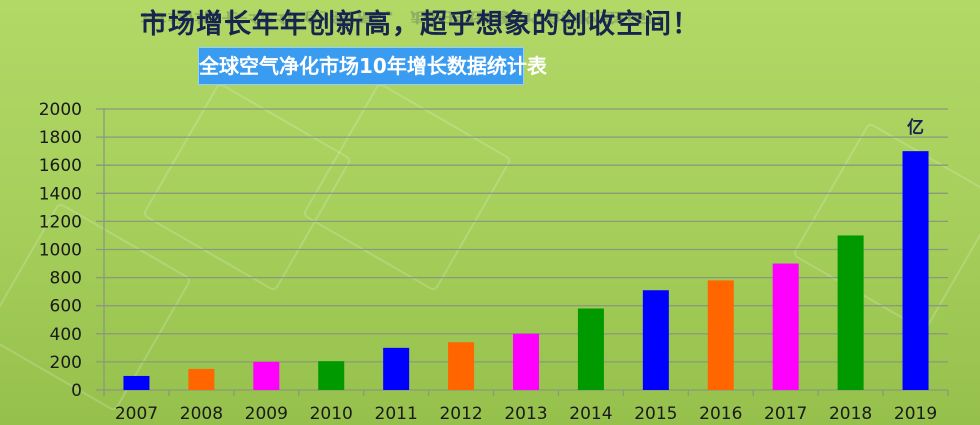 The width and height of the screenshot is (980, 425). I want to click on bar-2018, so click(850, 312).